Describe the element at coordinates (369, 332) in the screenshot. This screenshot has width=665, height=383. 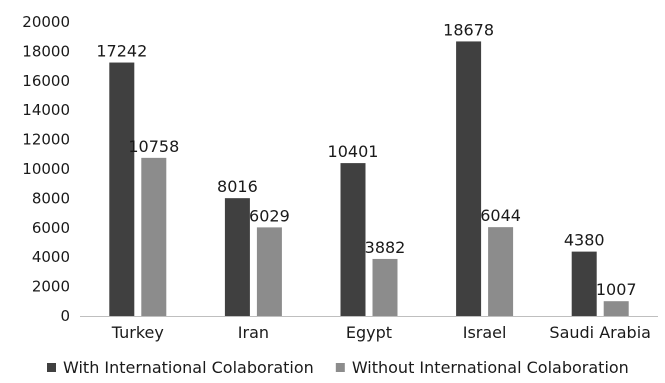
I see `x-tick-label: Egypt` at that location.